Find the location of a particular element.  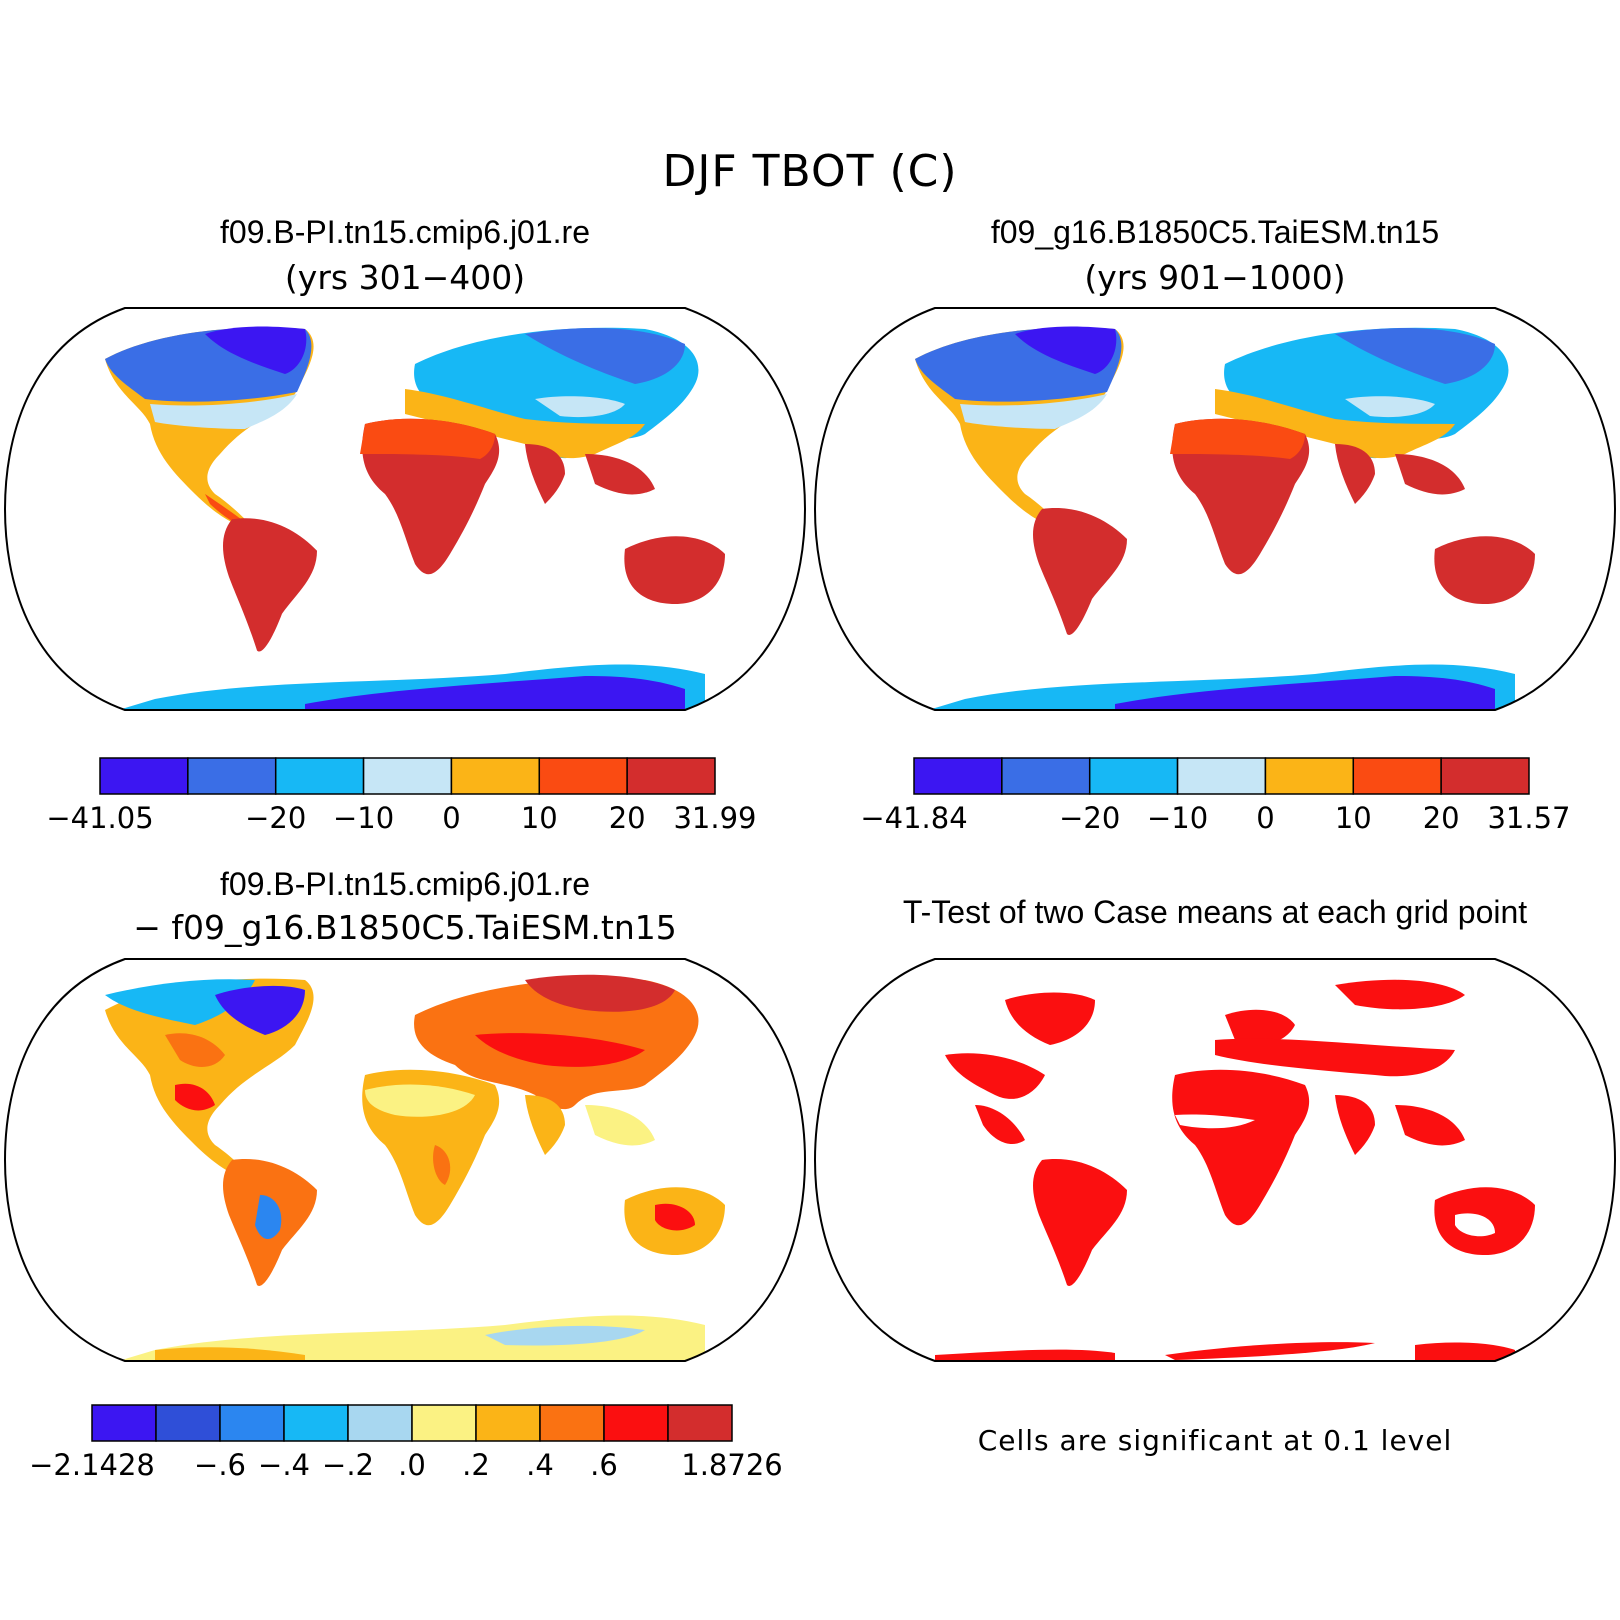

africa-land is located at coordinates (431, 496).